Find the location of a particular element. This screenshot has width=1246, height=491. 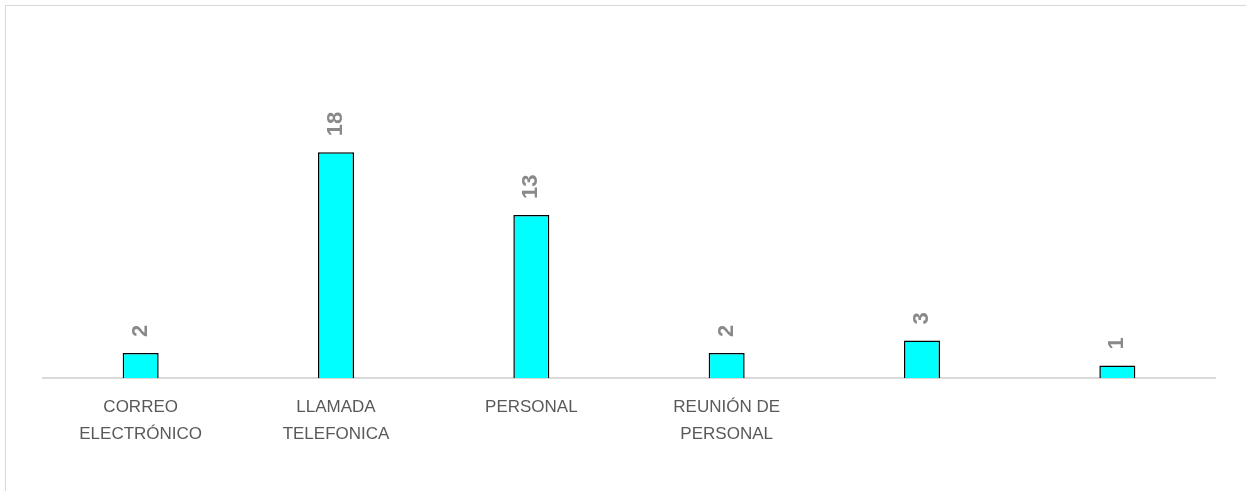

data-label: 3 is located at coordinates (921, 318).